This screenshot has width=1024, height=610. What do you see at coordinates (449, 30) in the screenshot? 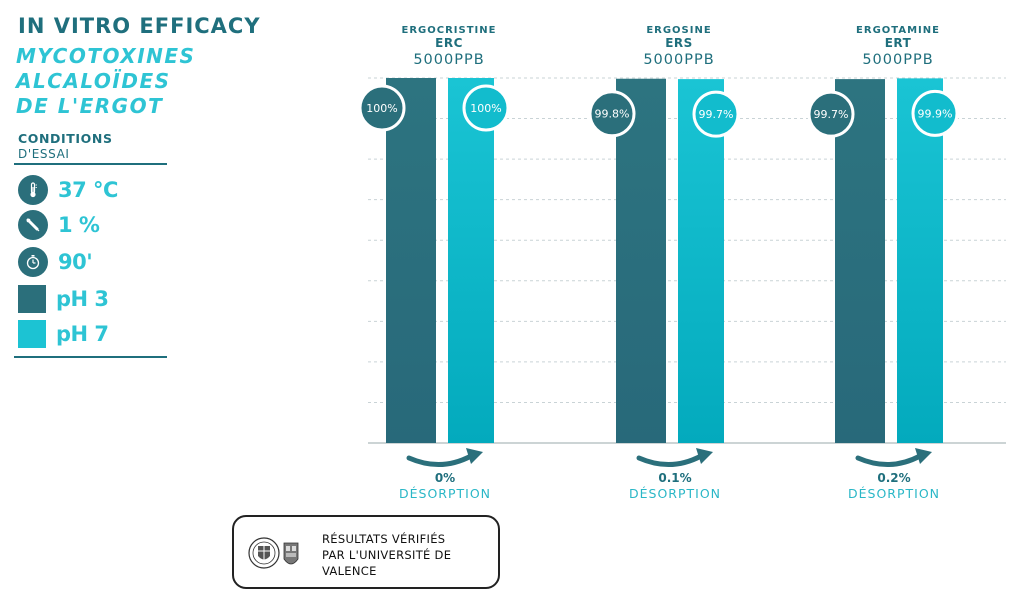
I see `group-name: ERGOCRISTINE` at bounding box center [449, 30].